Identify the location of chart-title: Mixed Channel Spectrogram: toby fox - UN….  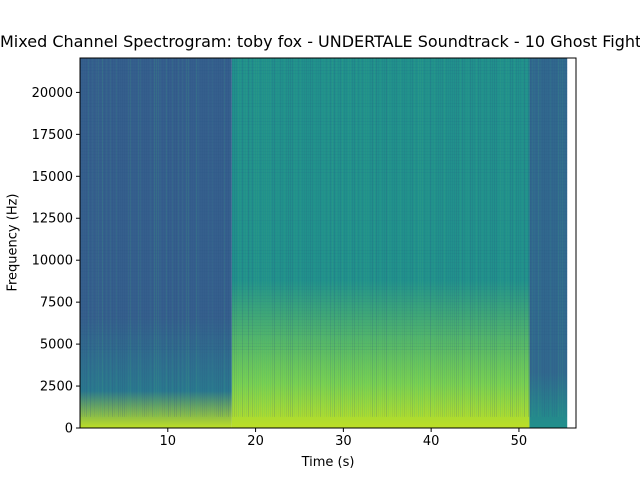
(320, 41).